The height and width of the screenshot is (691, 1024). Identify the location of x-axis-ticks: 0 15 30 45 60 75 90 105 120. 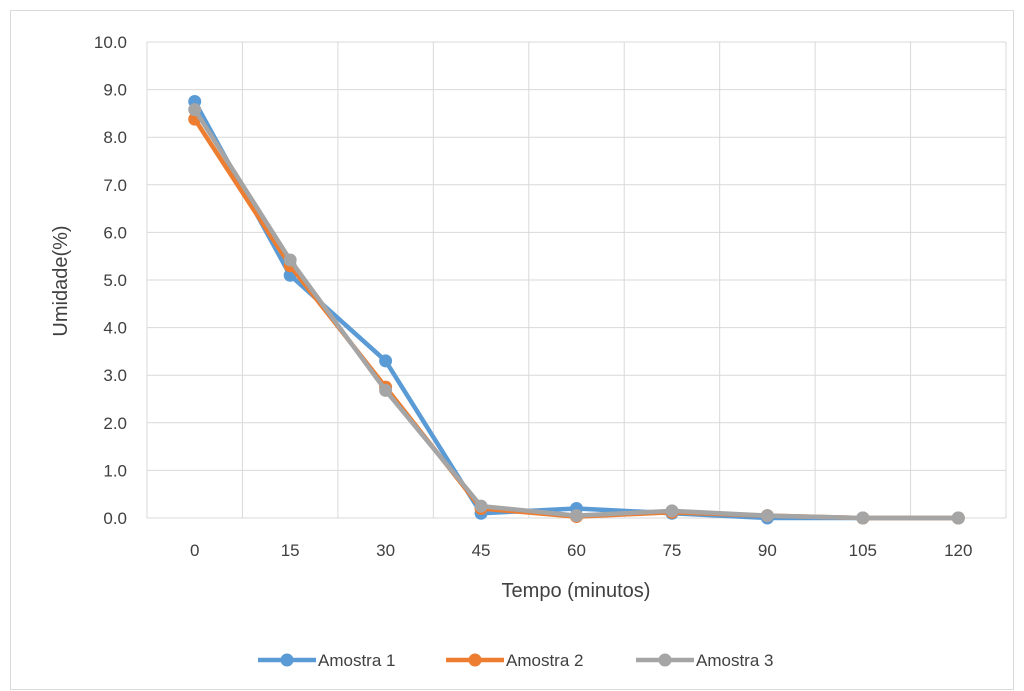
(581, 550).